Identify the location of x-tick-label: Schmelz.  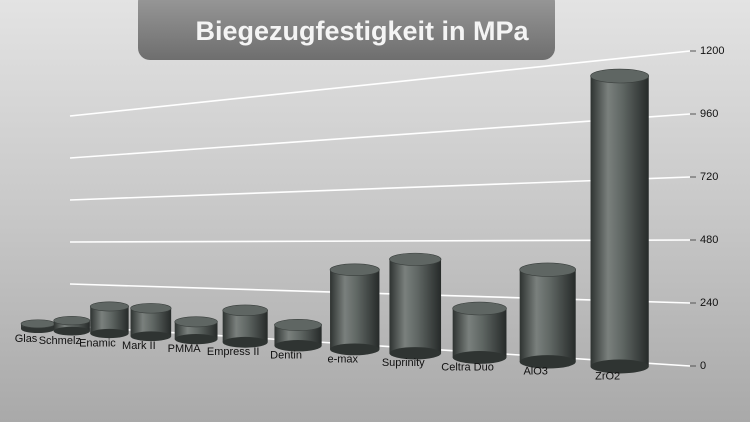
(60, 341).